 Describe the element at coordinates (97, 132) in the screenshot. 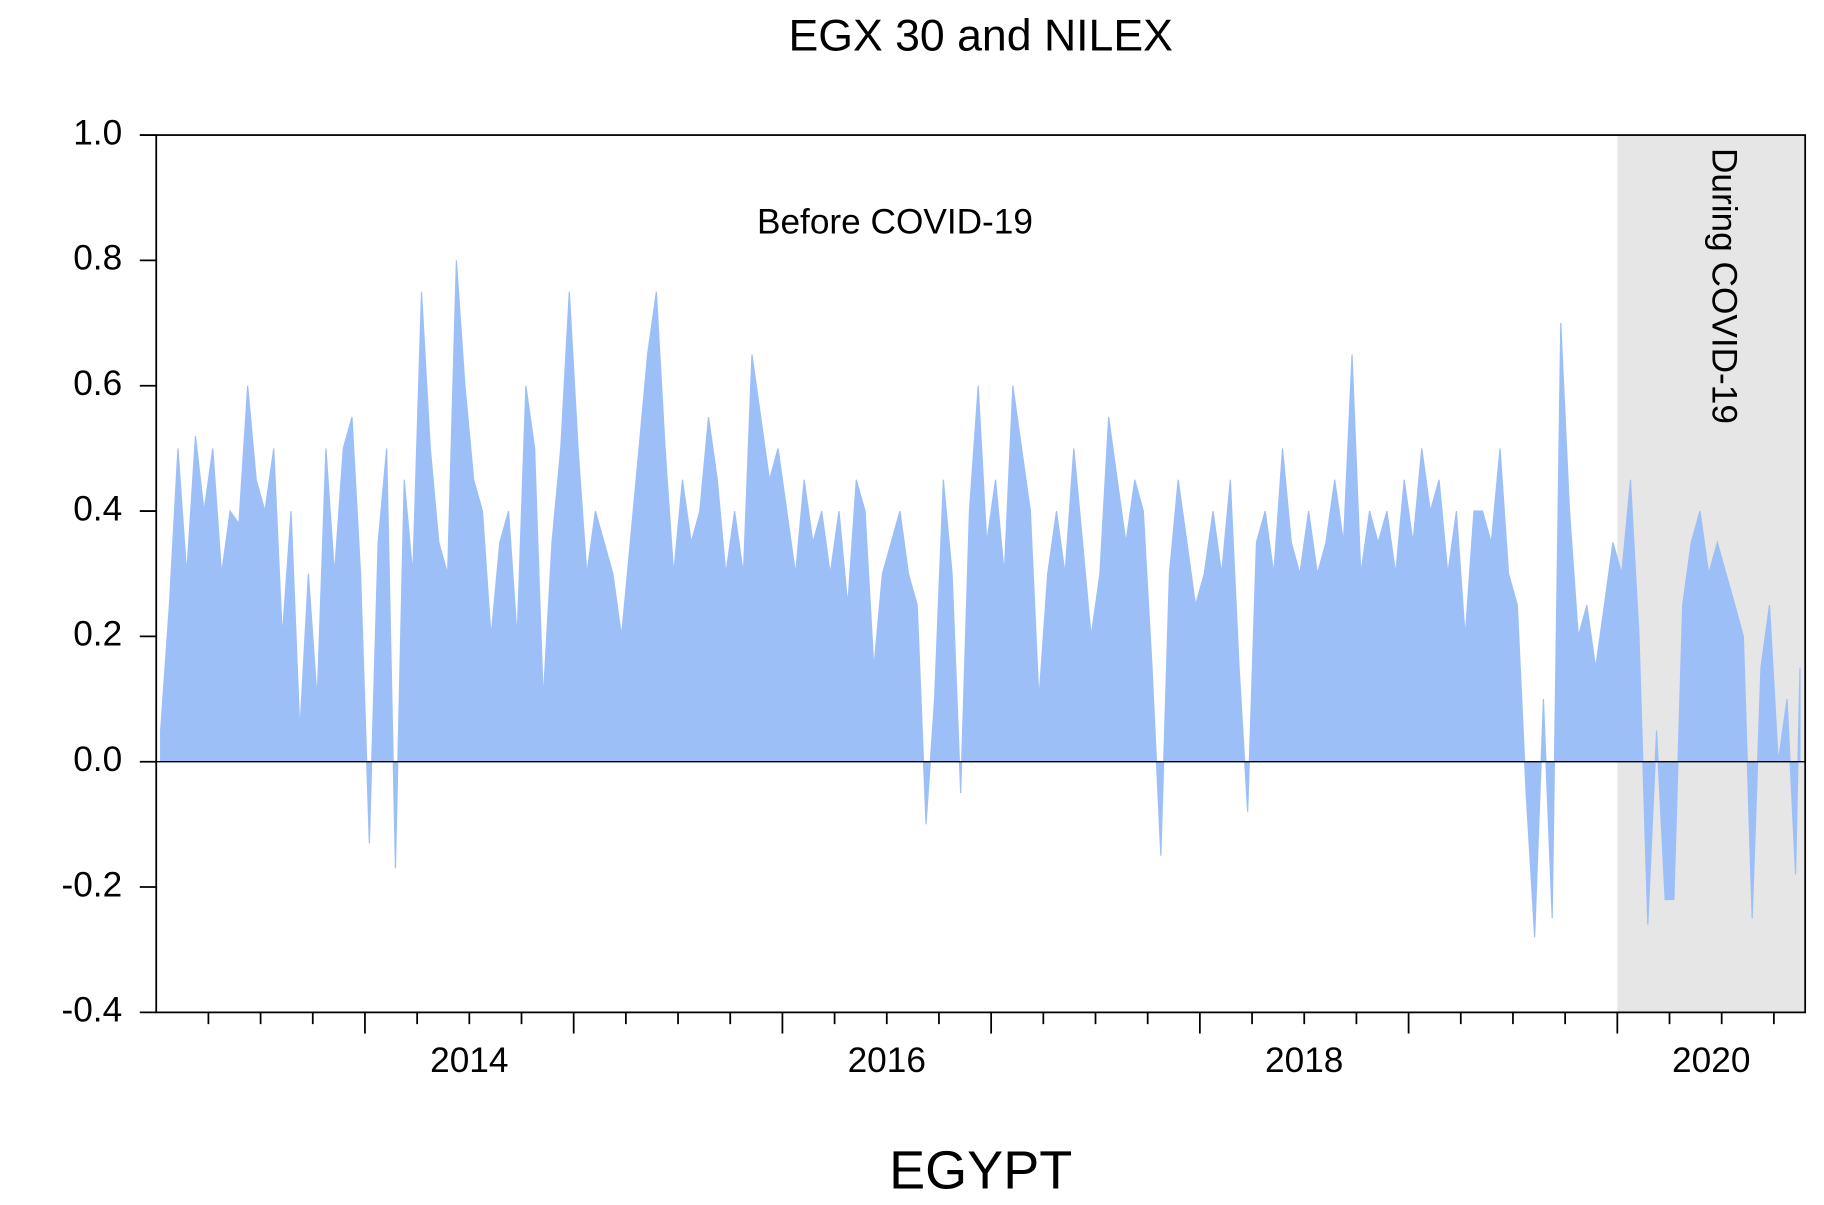

I see `y-tick-label: 1.0` at that location.